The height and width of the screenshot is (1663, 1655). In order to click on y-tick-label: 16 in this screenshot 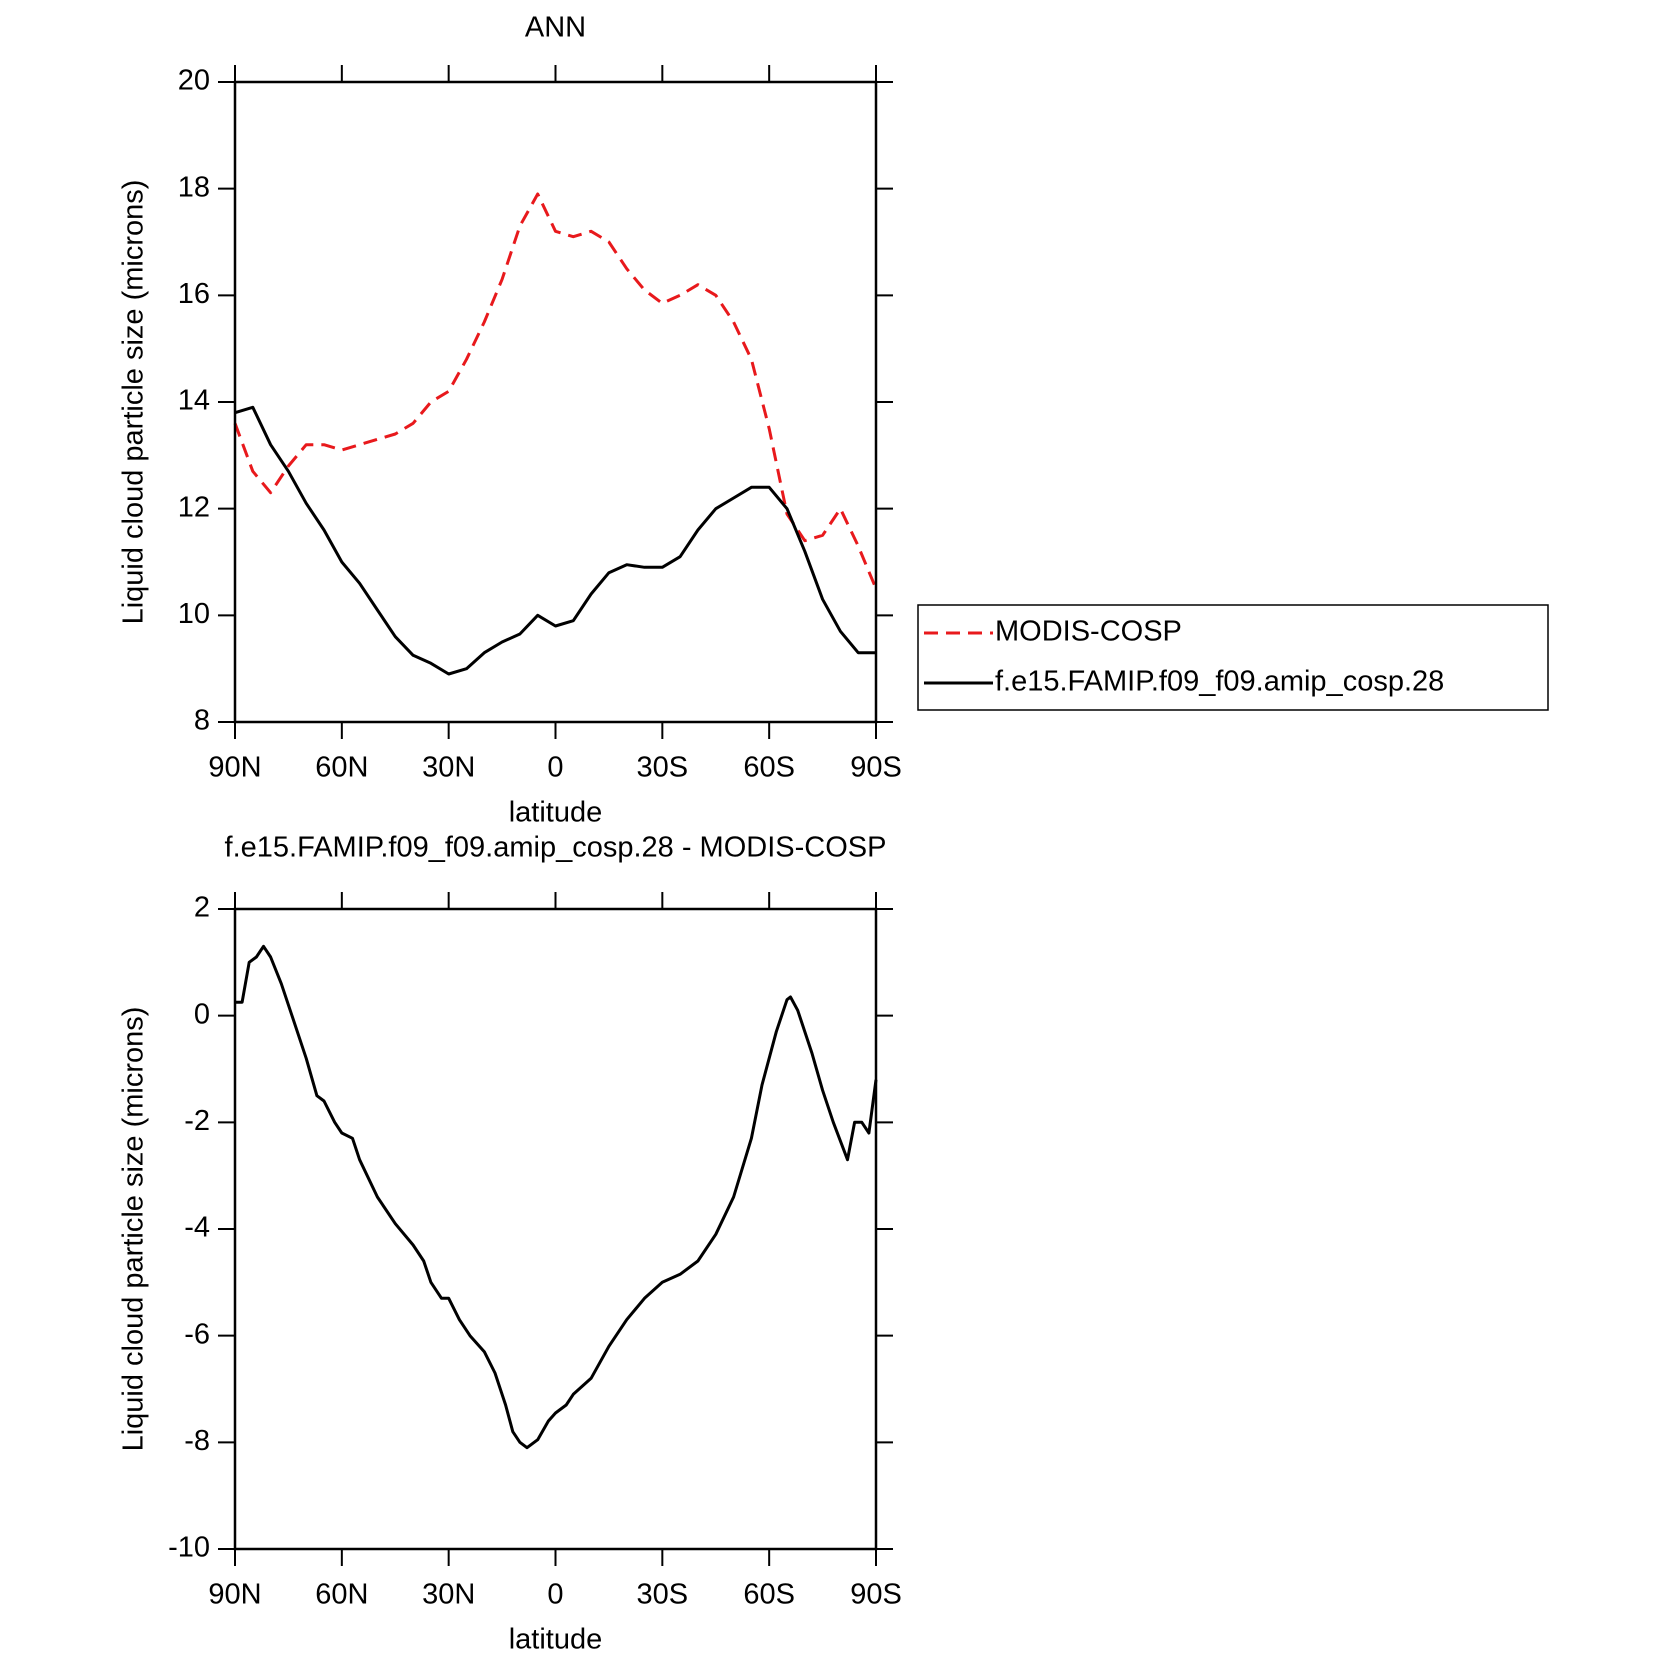, I will do `click(194, 294)`.